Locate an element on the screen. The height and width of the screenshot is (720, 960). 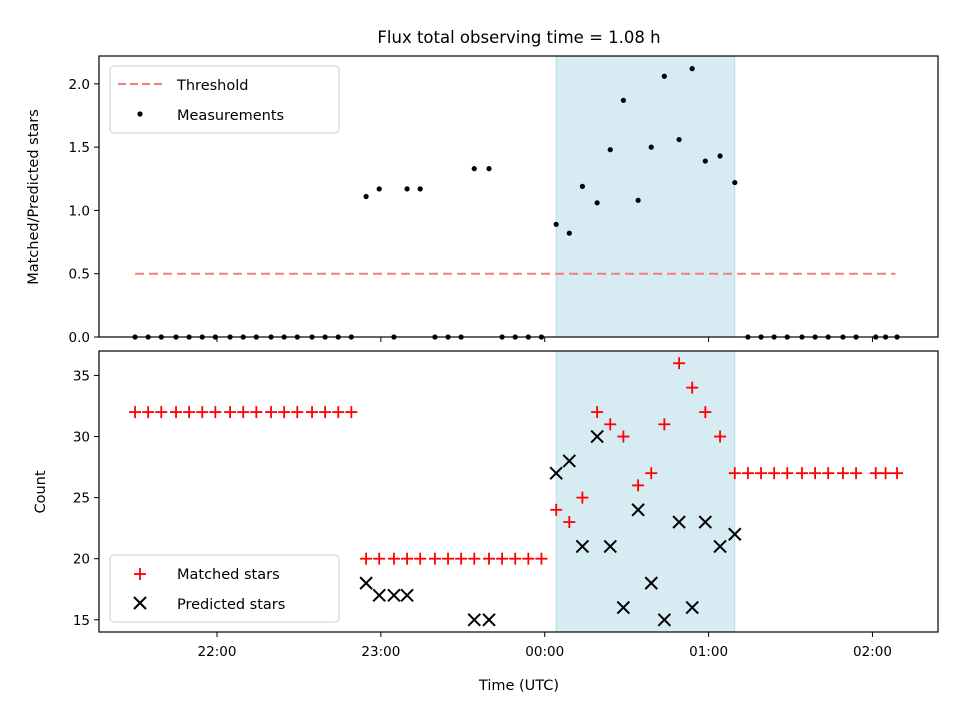
y-tick-label: 15 is located at coordinates (81, 621).